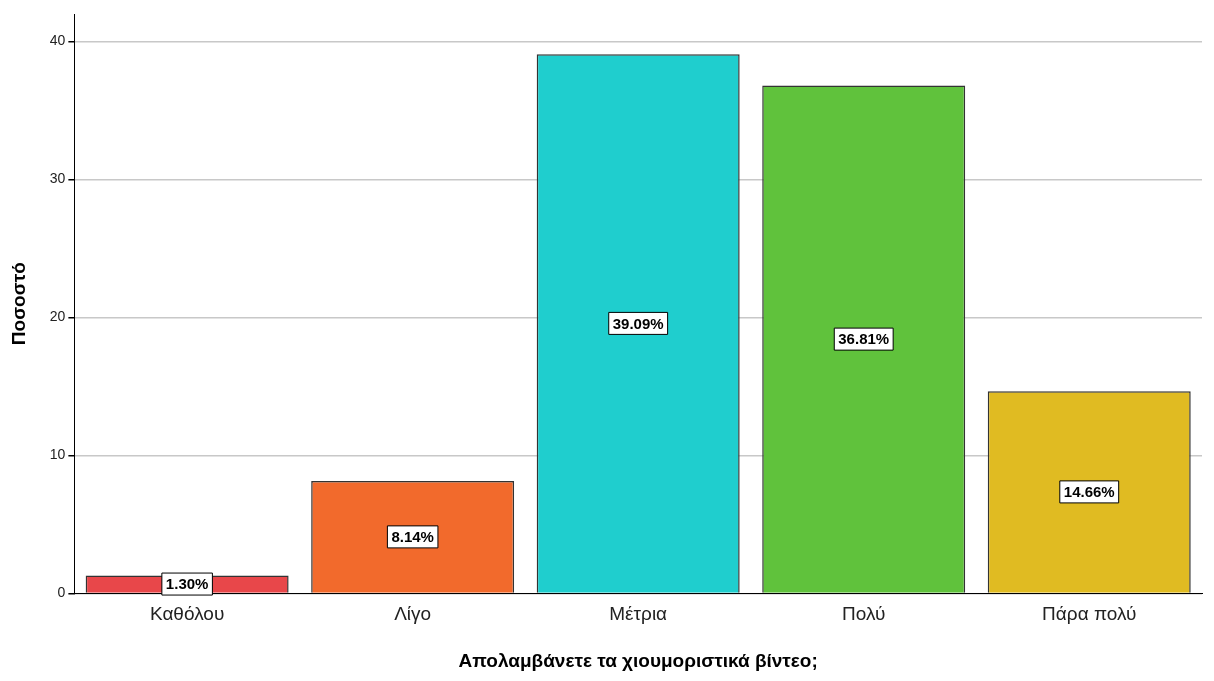  I want to click on y-tick-label: 40, so click(57, 40).